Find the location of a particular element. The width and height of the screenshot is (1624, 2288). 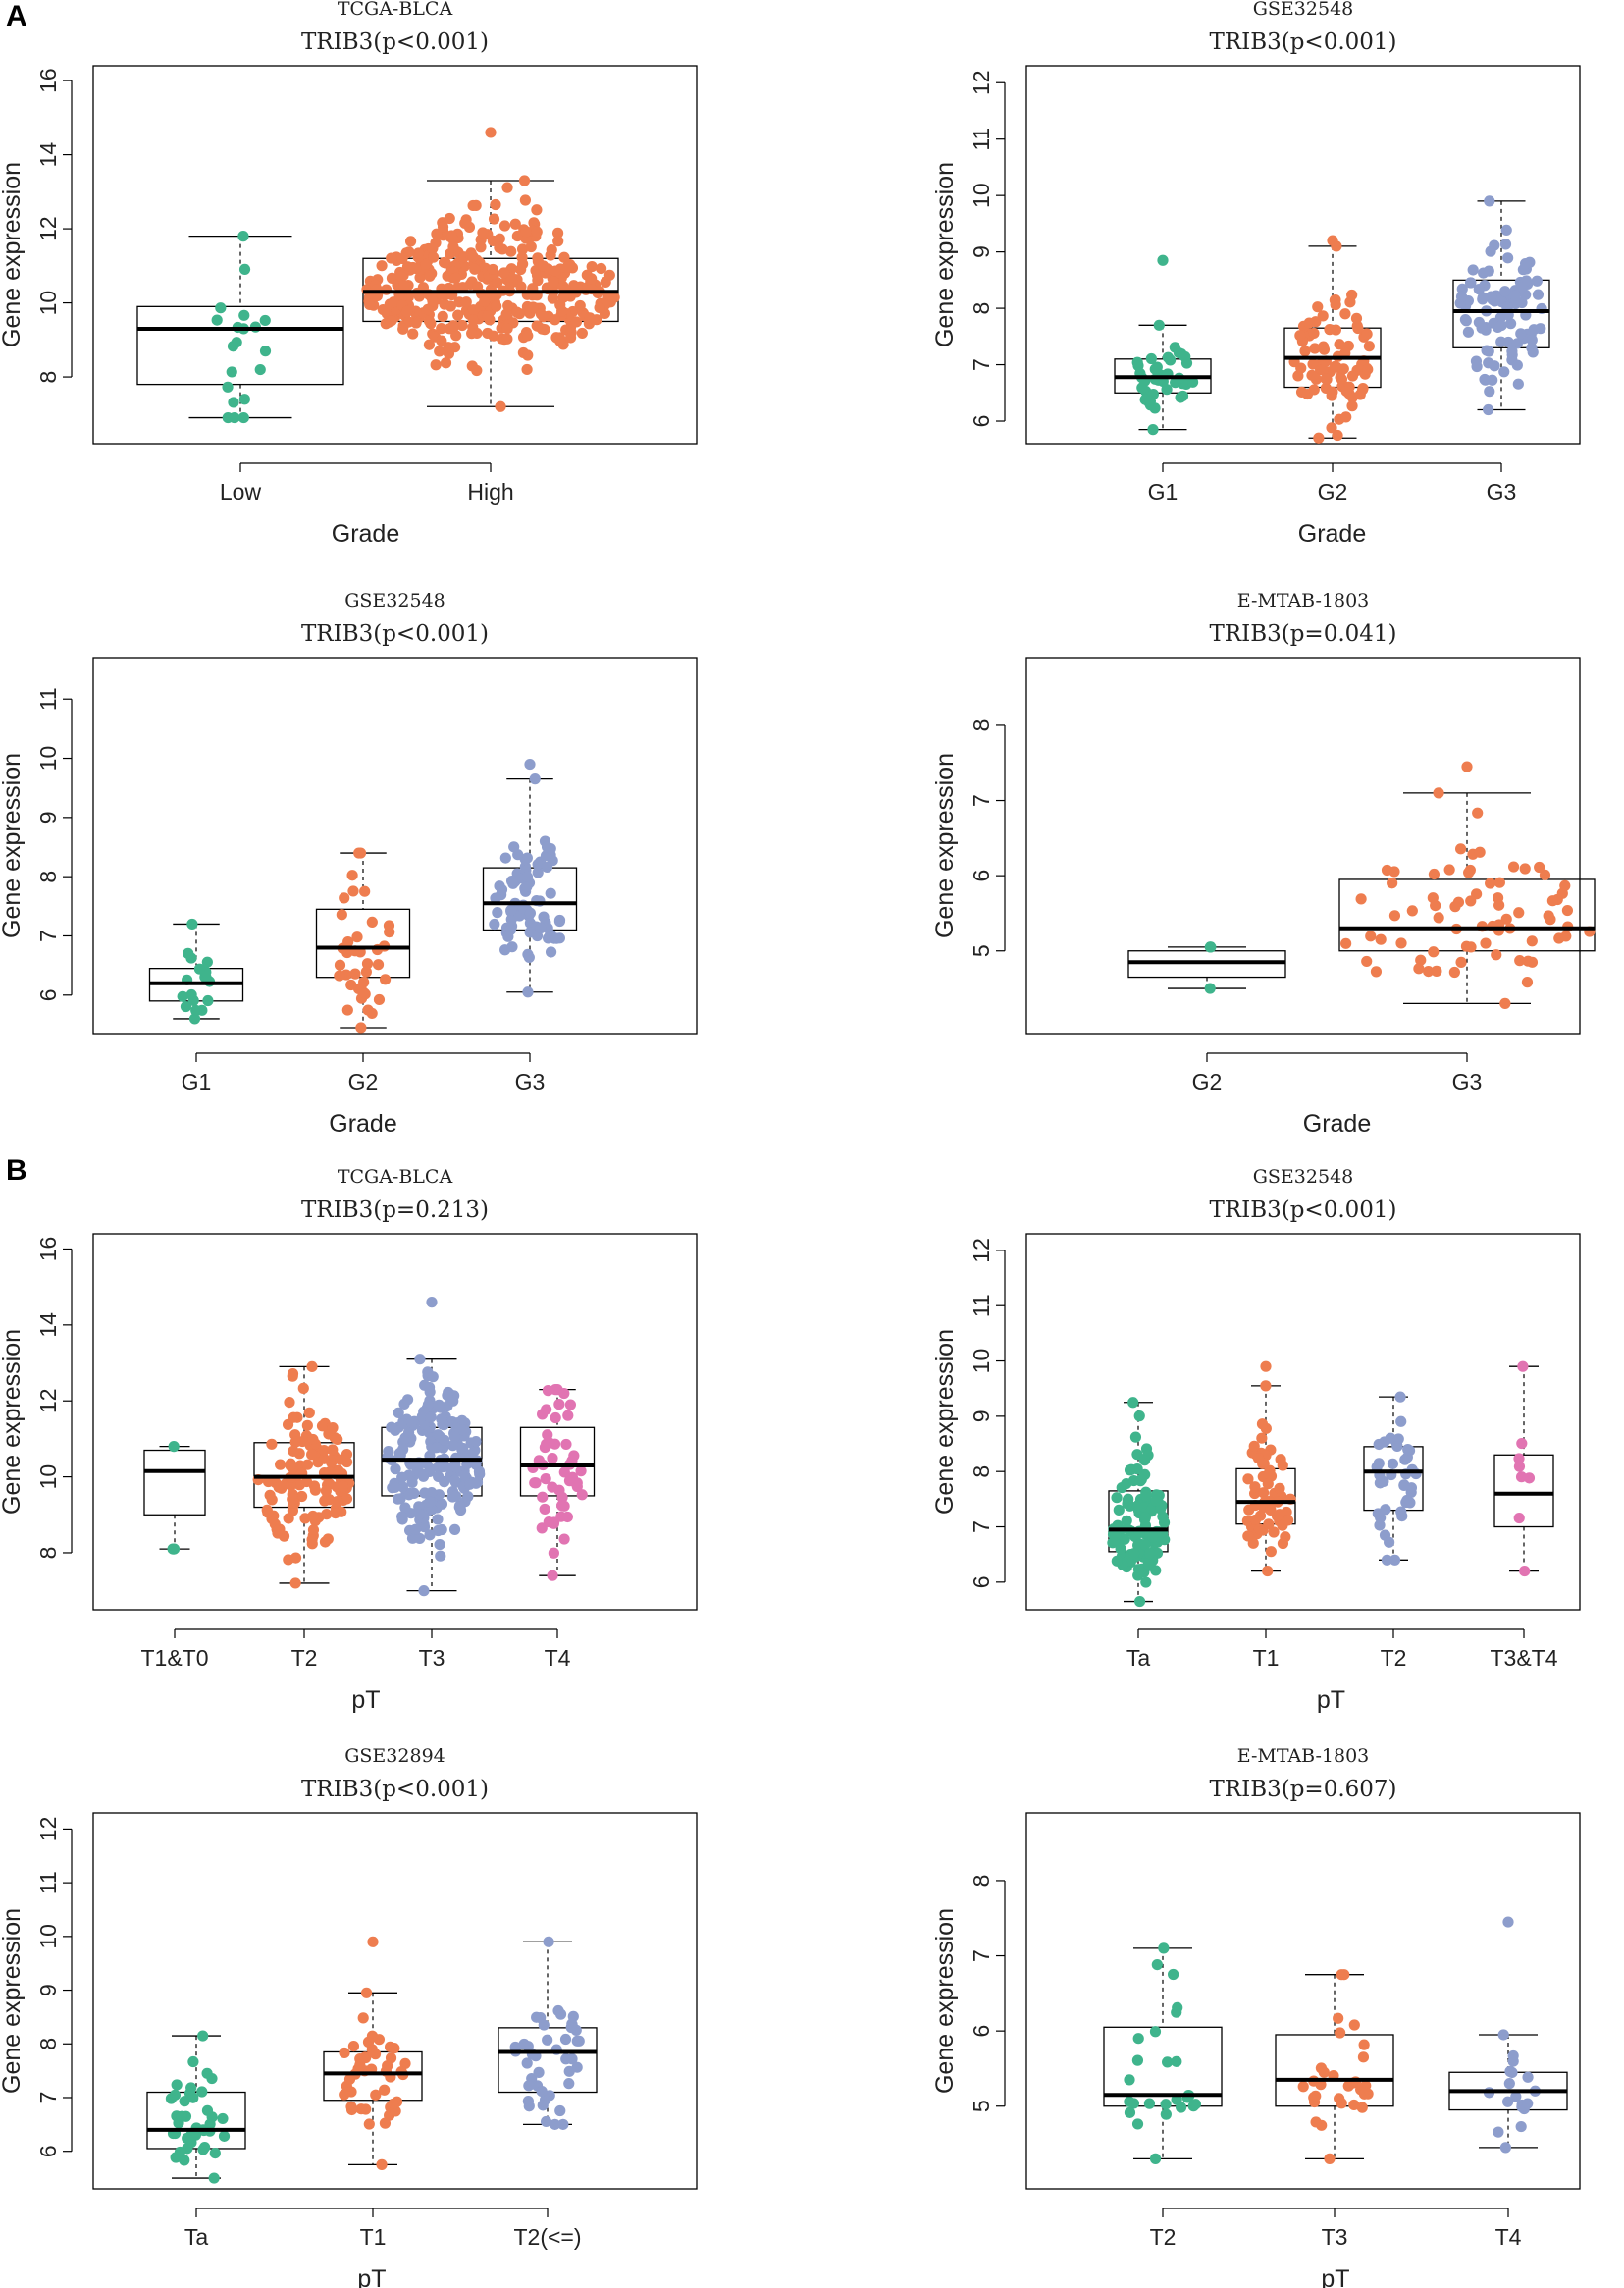

chart-dataset-label: TCGA-BLCA is located at coordinates (395, 10).